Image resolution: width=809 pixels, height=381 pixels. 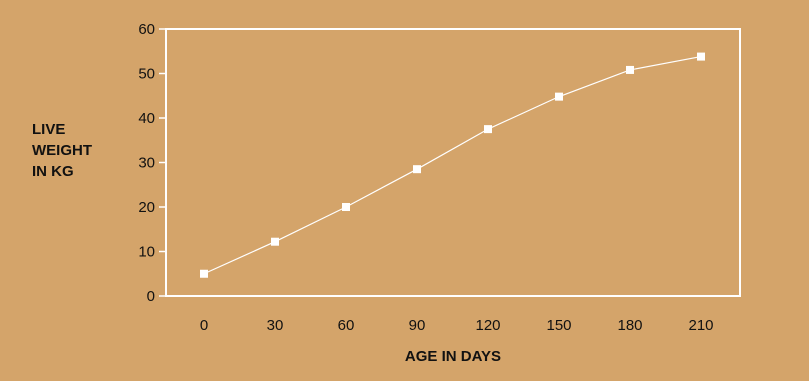 I want to click on y-tick-label: 20, so click(x=146, y=207).